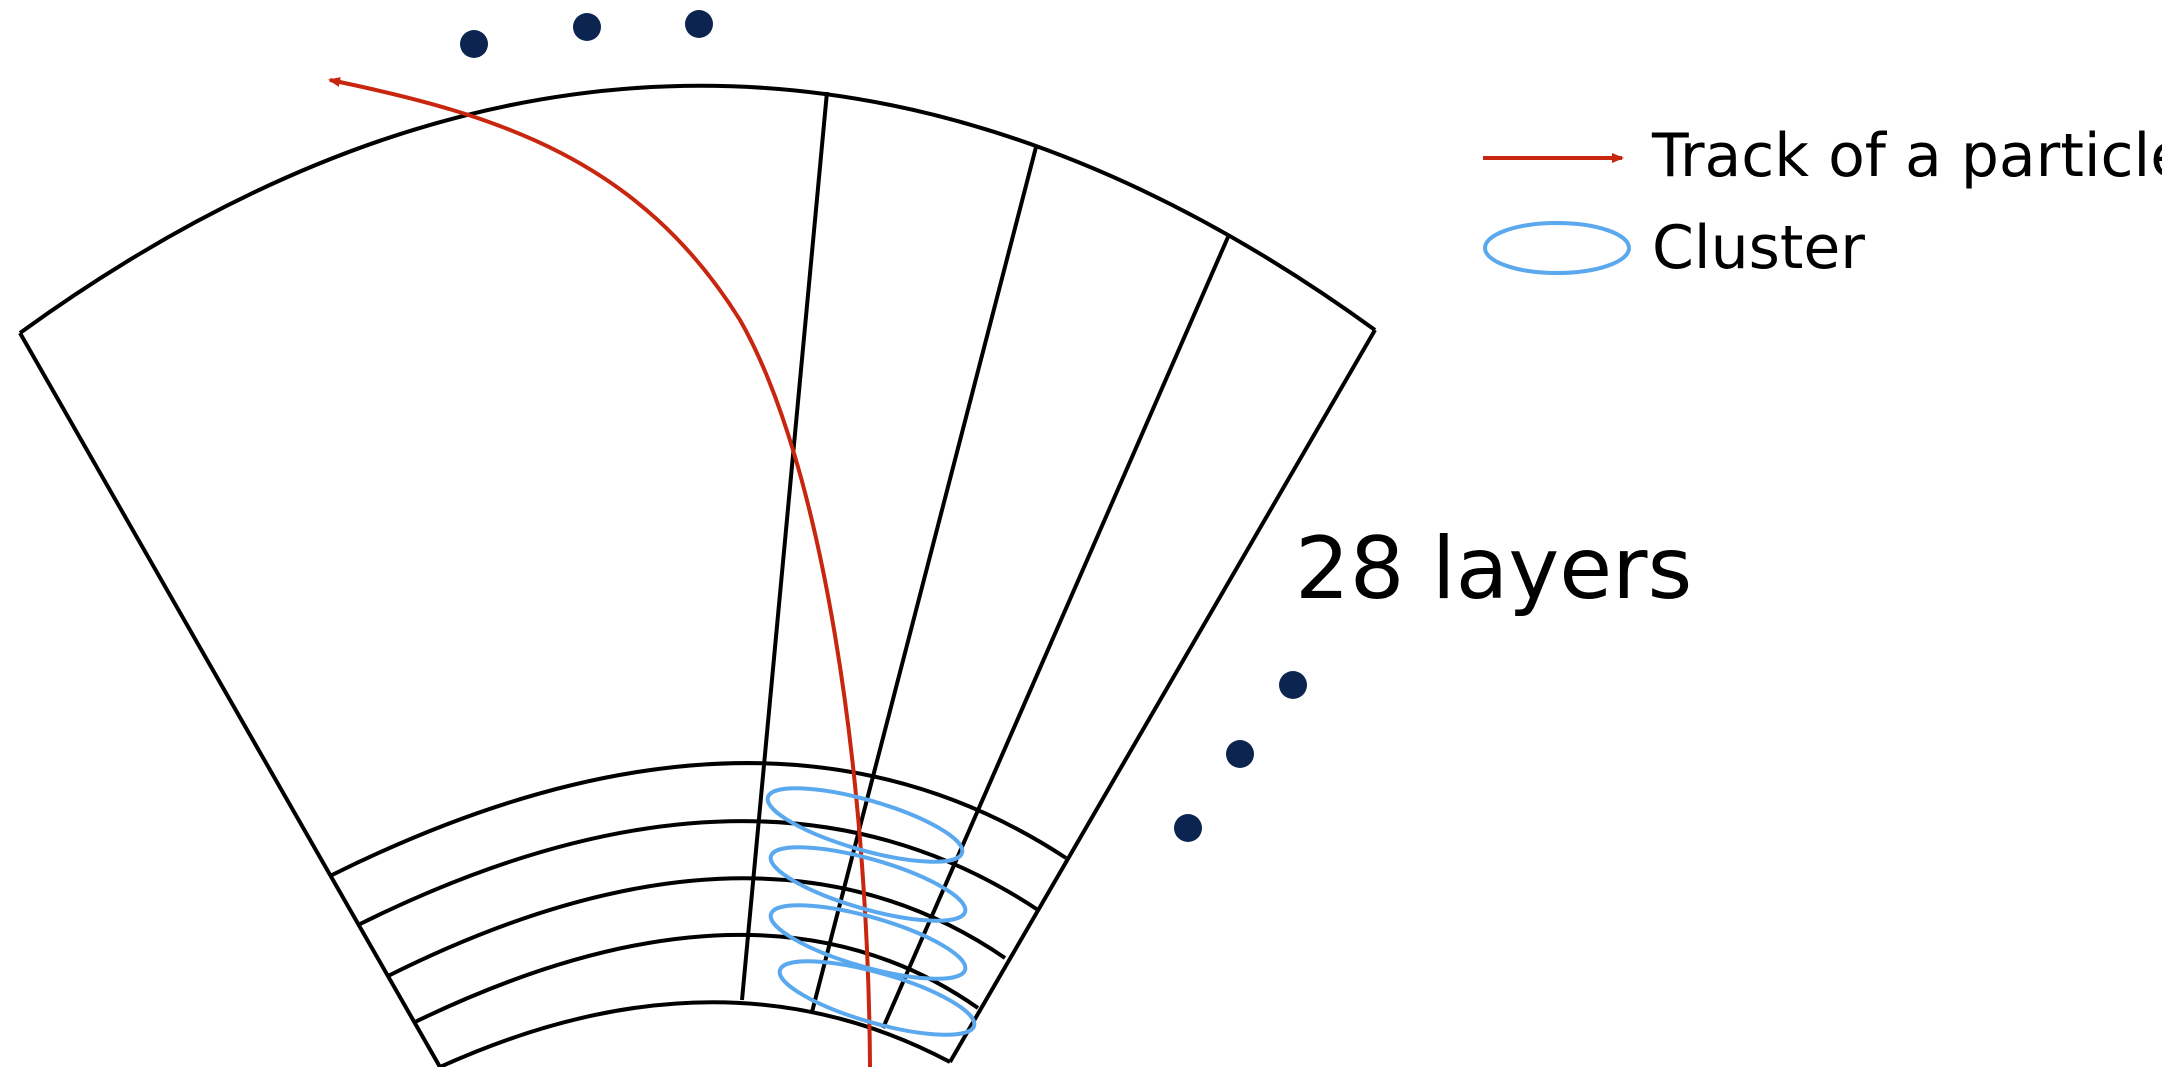 This screenshot has width=2162, height=1067. Describe the element at coordinates (1822, 202) in the screenshot. I see `legend: Track of a particle Cluster` at that location.